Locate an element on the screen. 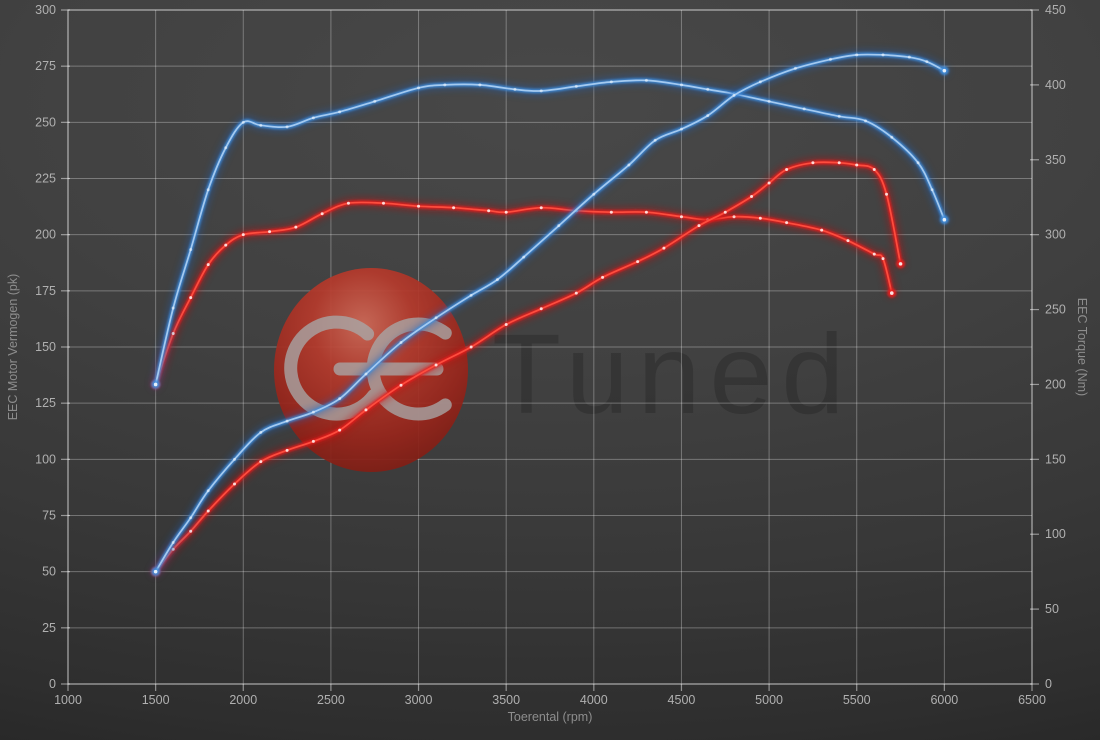 The height and width of the screenshot is (740, 1100). y-right-tick-label: 150 is located at coordinates (1055, 459).